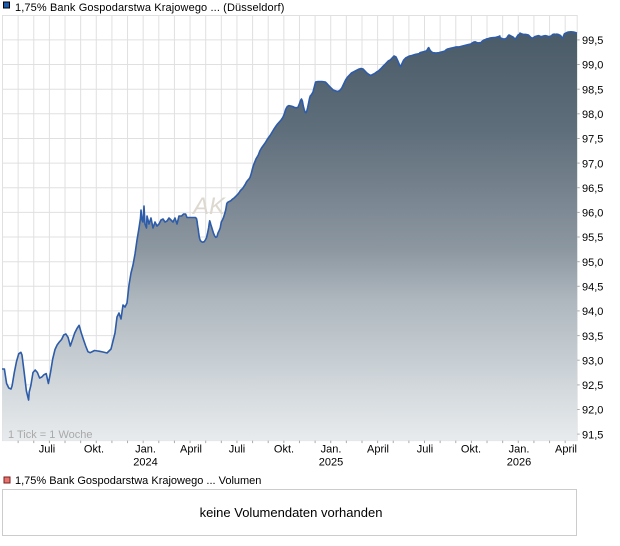  I want to click on svg-text: 96,5, so click(592, 189).